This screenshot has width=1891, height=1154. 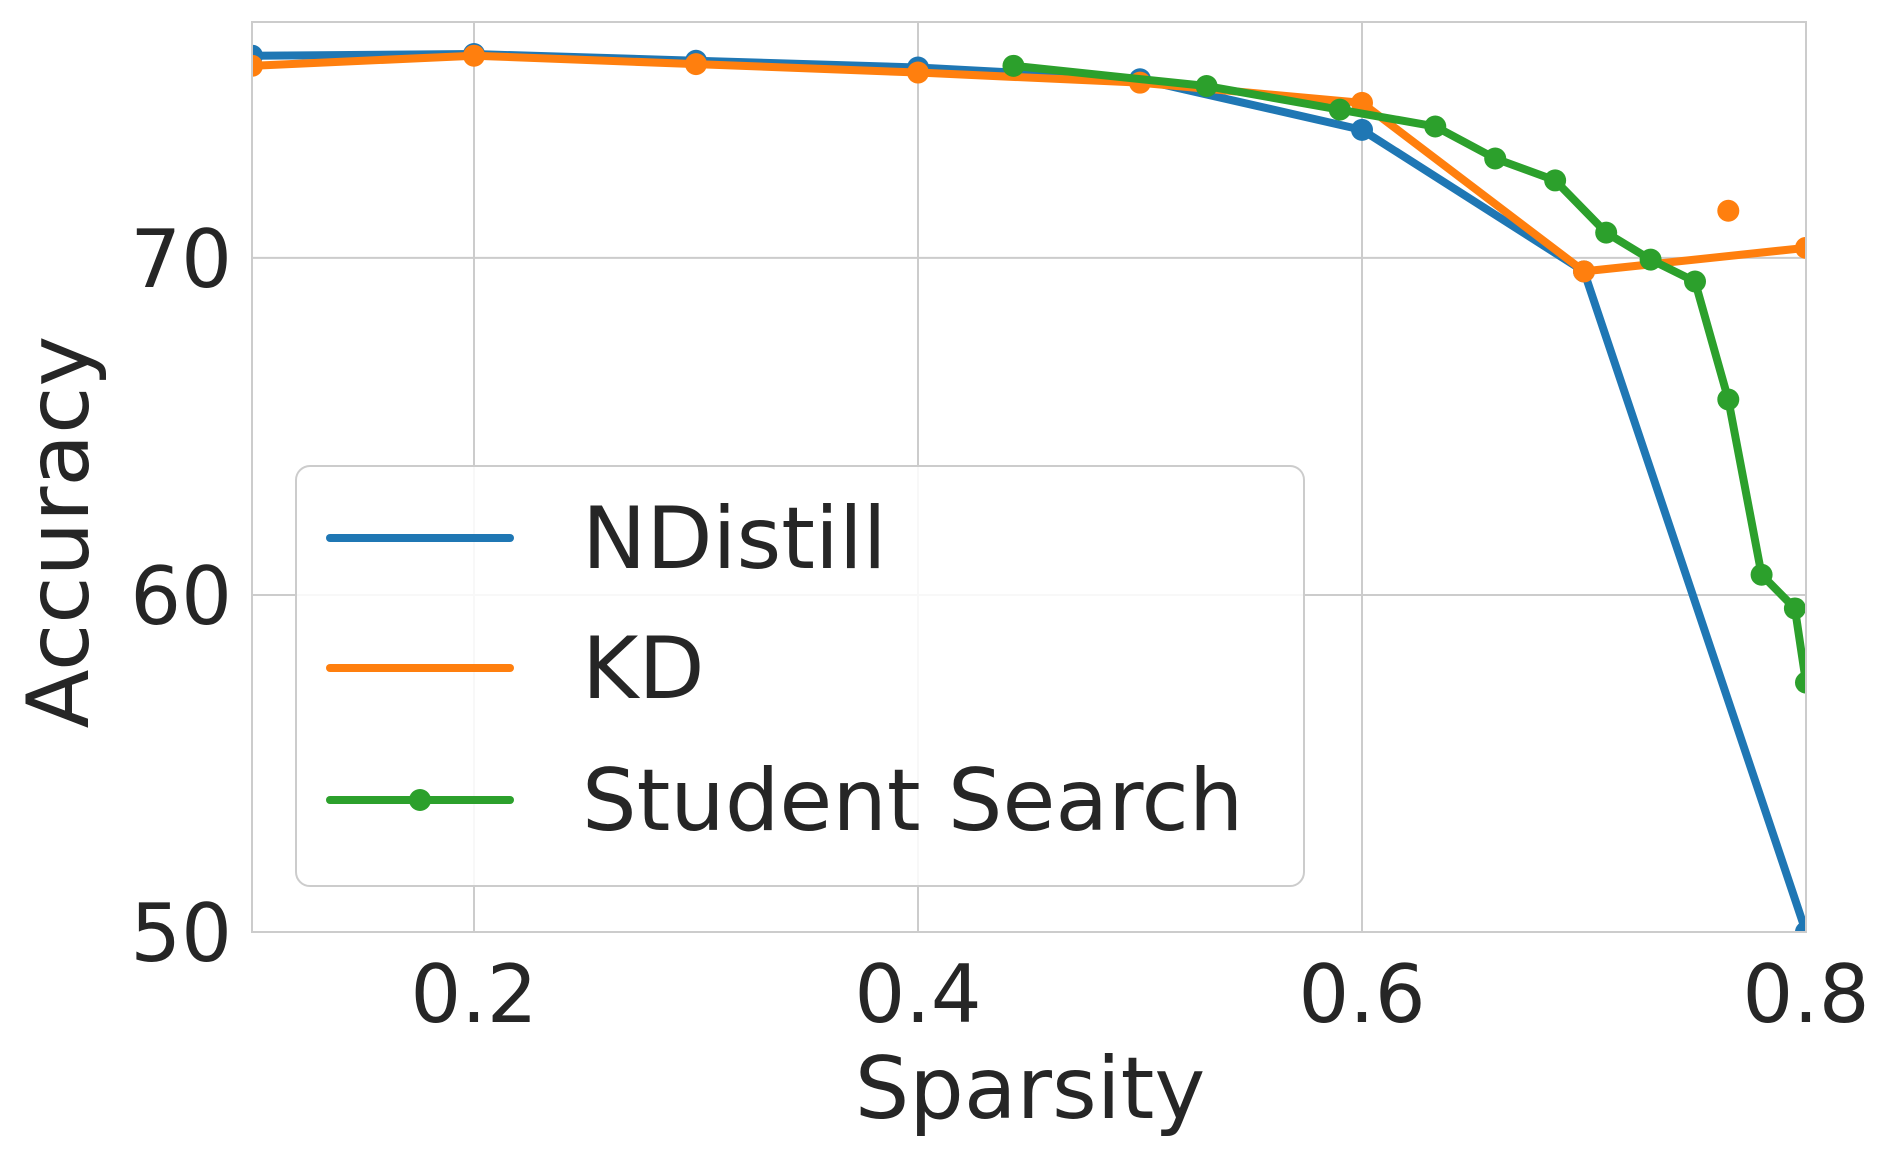 I want to click on y-tick-label: 50, so click(x=181, y=933).